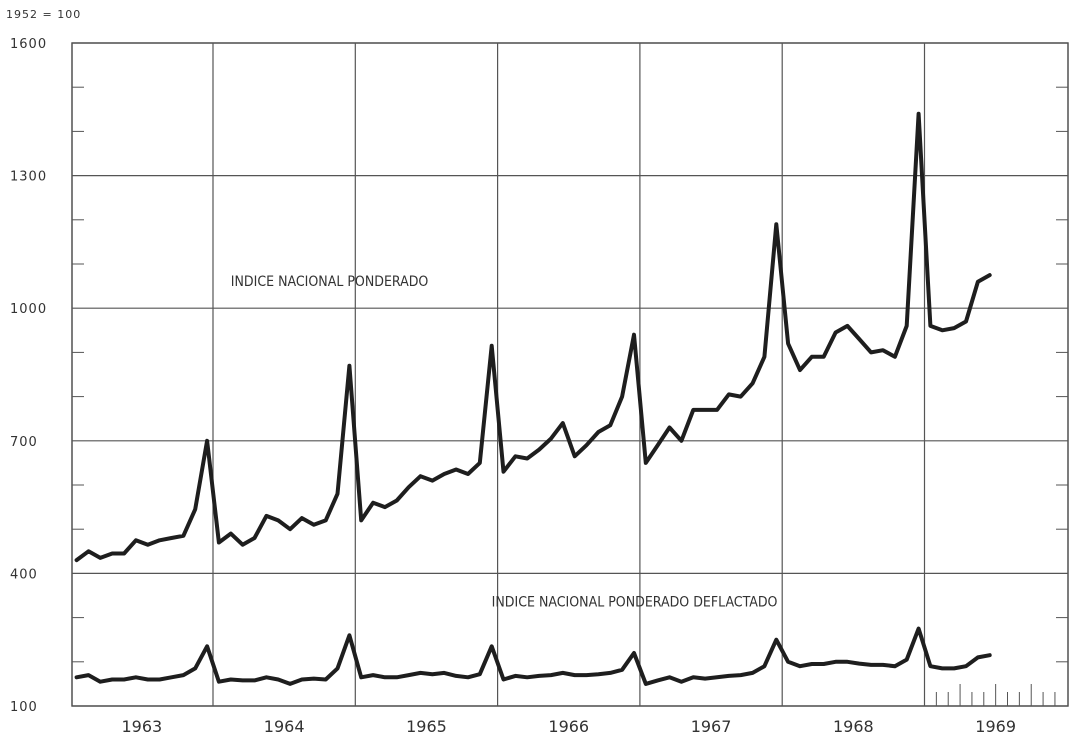 This screenshot has width=1072, height=748. Describe the element at coordinates (43, 14) in the screenshot. I see `unit-label: 1952 = 100` at that location.